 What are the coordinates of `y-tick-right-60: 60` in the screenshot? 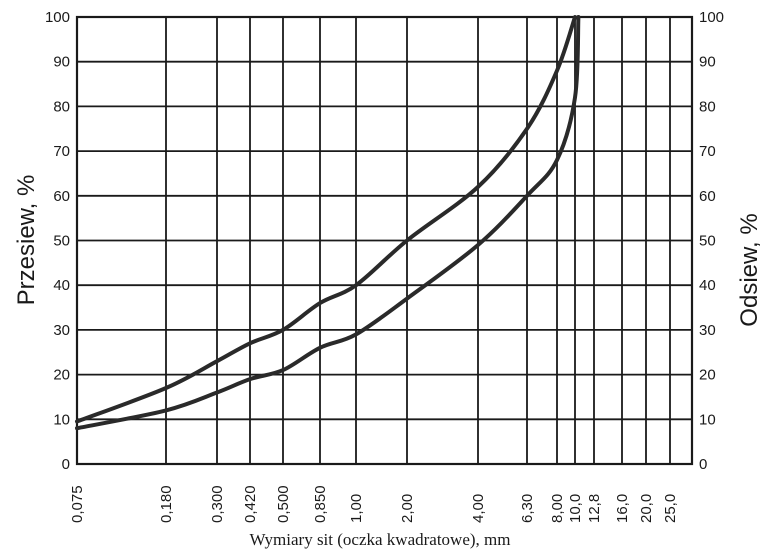 It's located at (707, 196).